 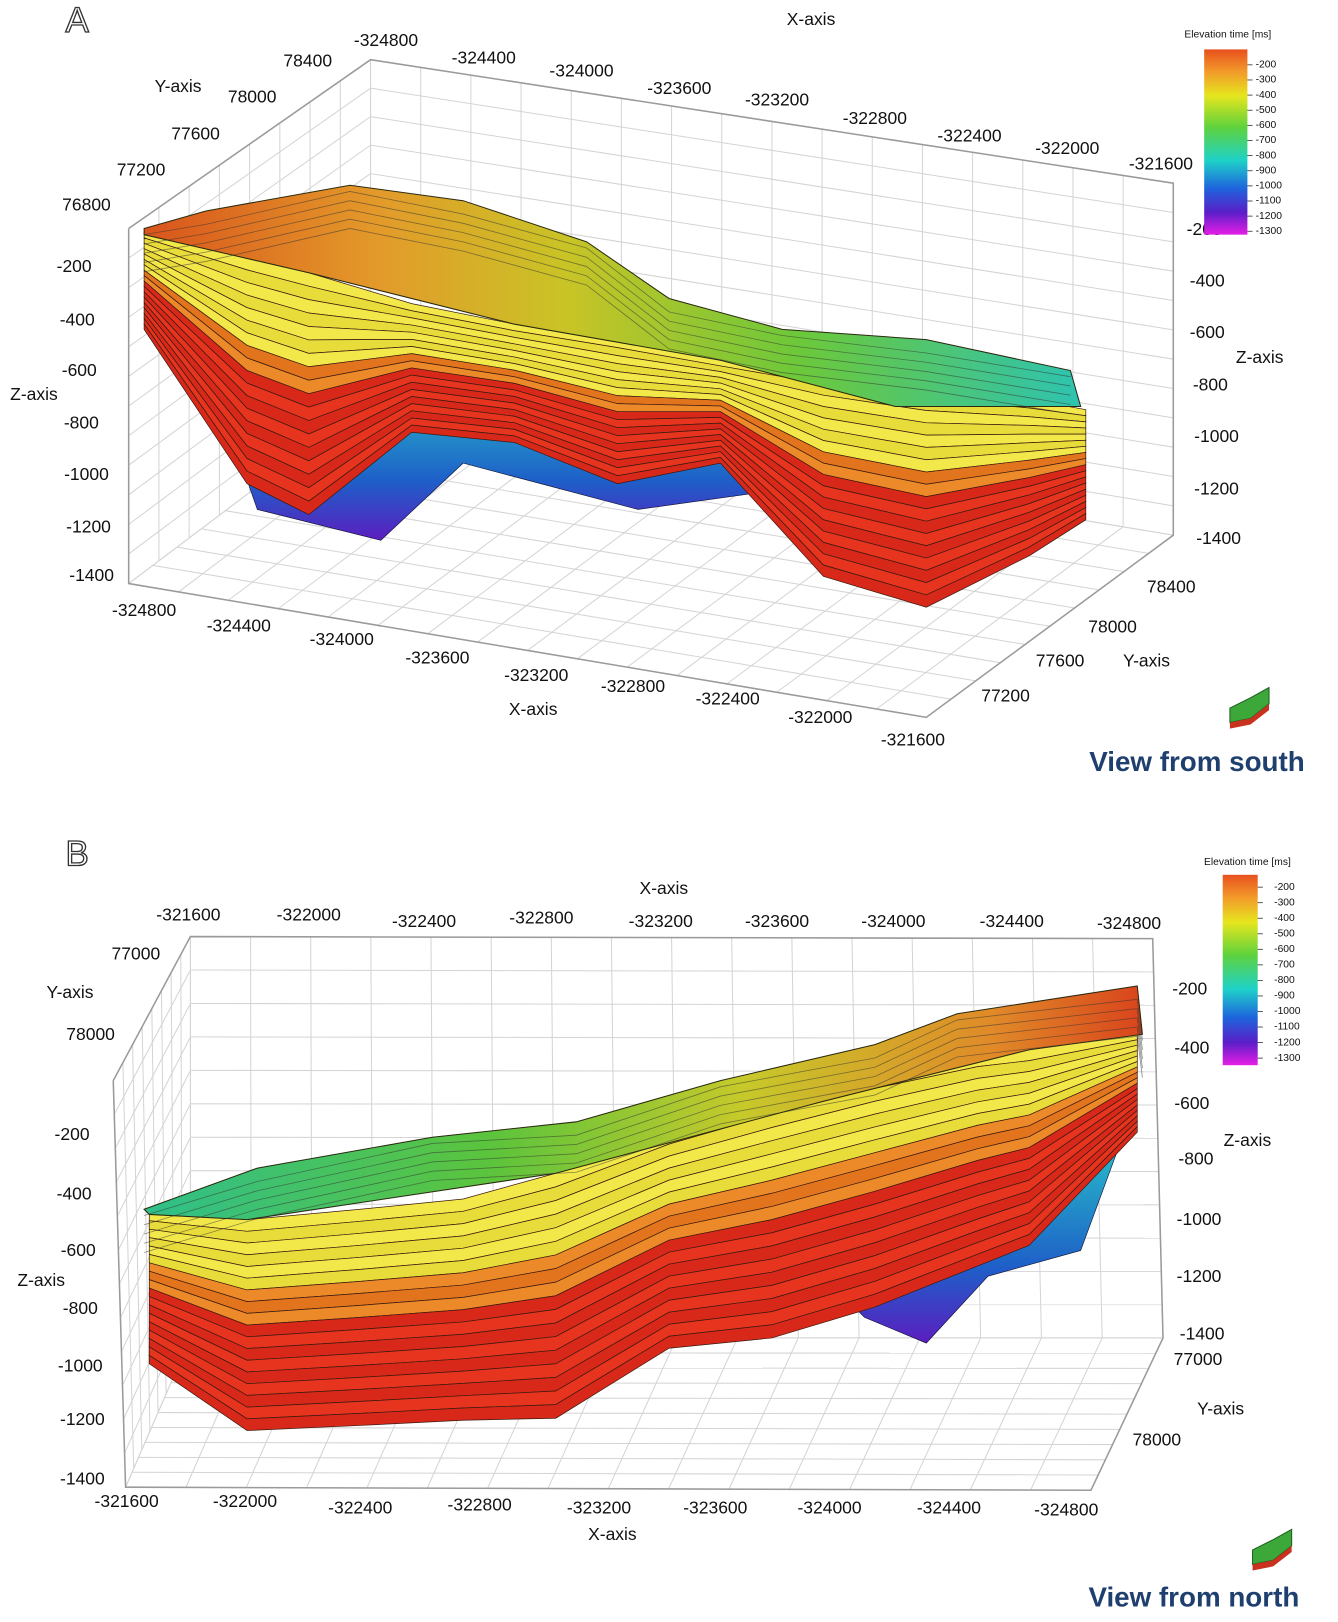 What do you see at coordinates (1247, 862) in the screenshot?
I see `colorbar-title: Elevation time [ms]` at bounding box center [1247, 862].